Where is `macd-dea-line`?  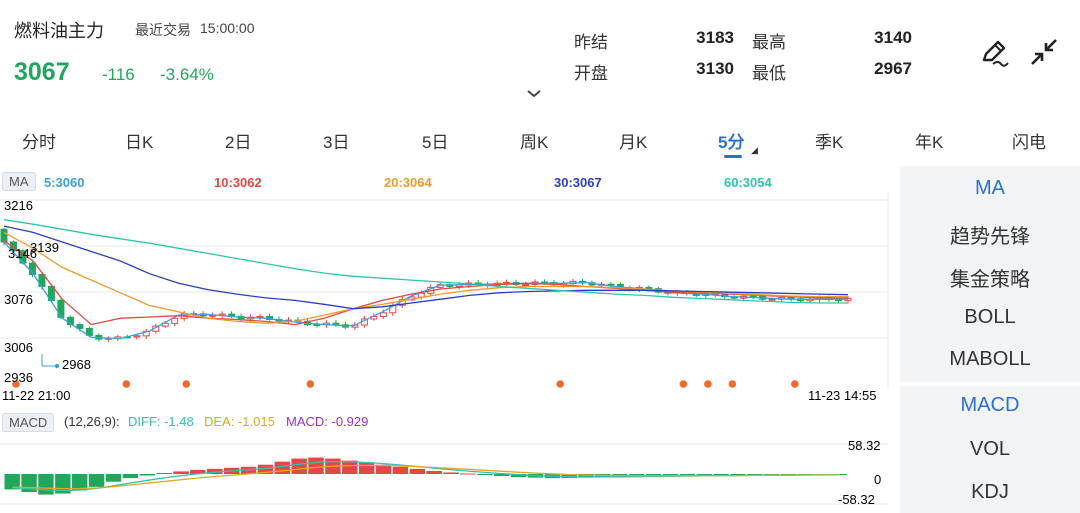
macd-dea-line is located at coordinates (426, 477).